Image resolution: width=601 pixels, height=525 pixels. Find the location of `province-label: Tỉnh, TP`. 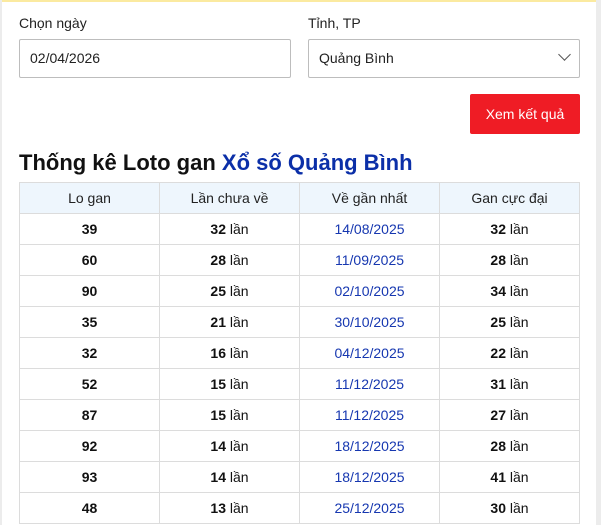

province-label: Tỉnh, TP is located at coordinates (334, 23).